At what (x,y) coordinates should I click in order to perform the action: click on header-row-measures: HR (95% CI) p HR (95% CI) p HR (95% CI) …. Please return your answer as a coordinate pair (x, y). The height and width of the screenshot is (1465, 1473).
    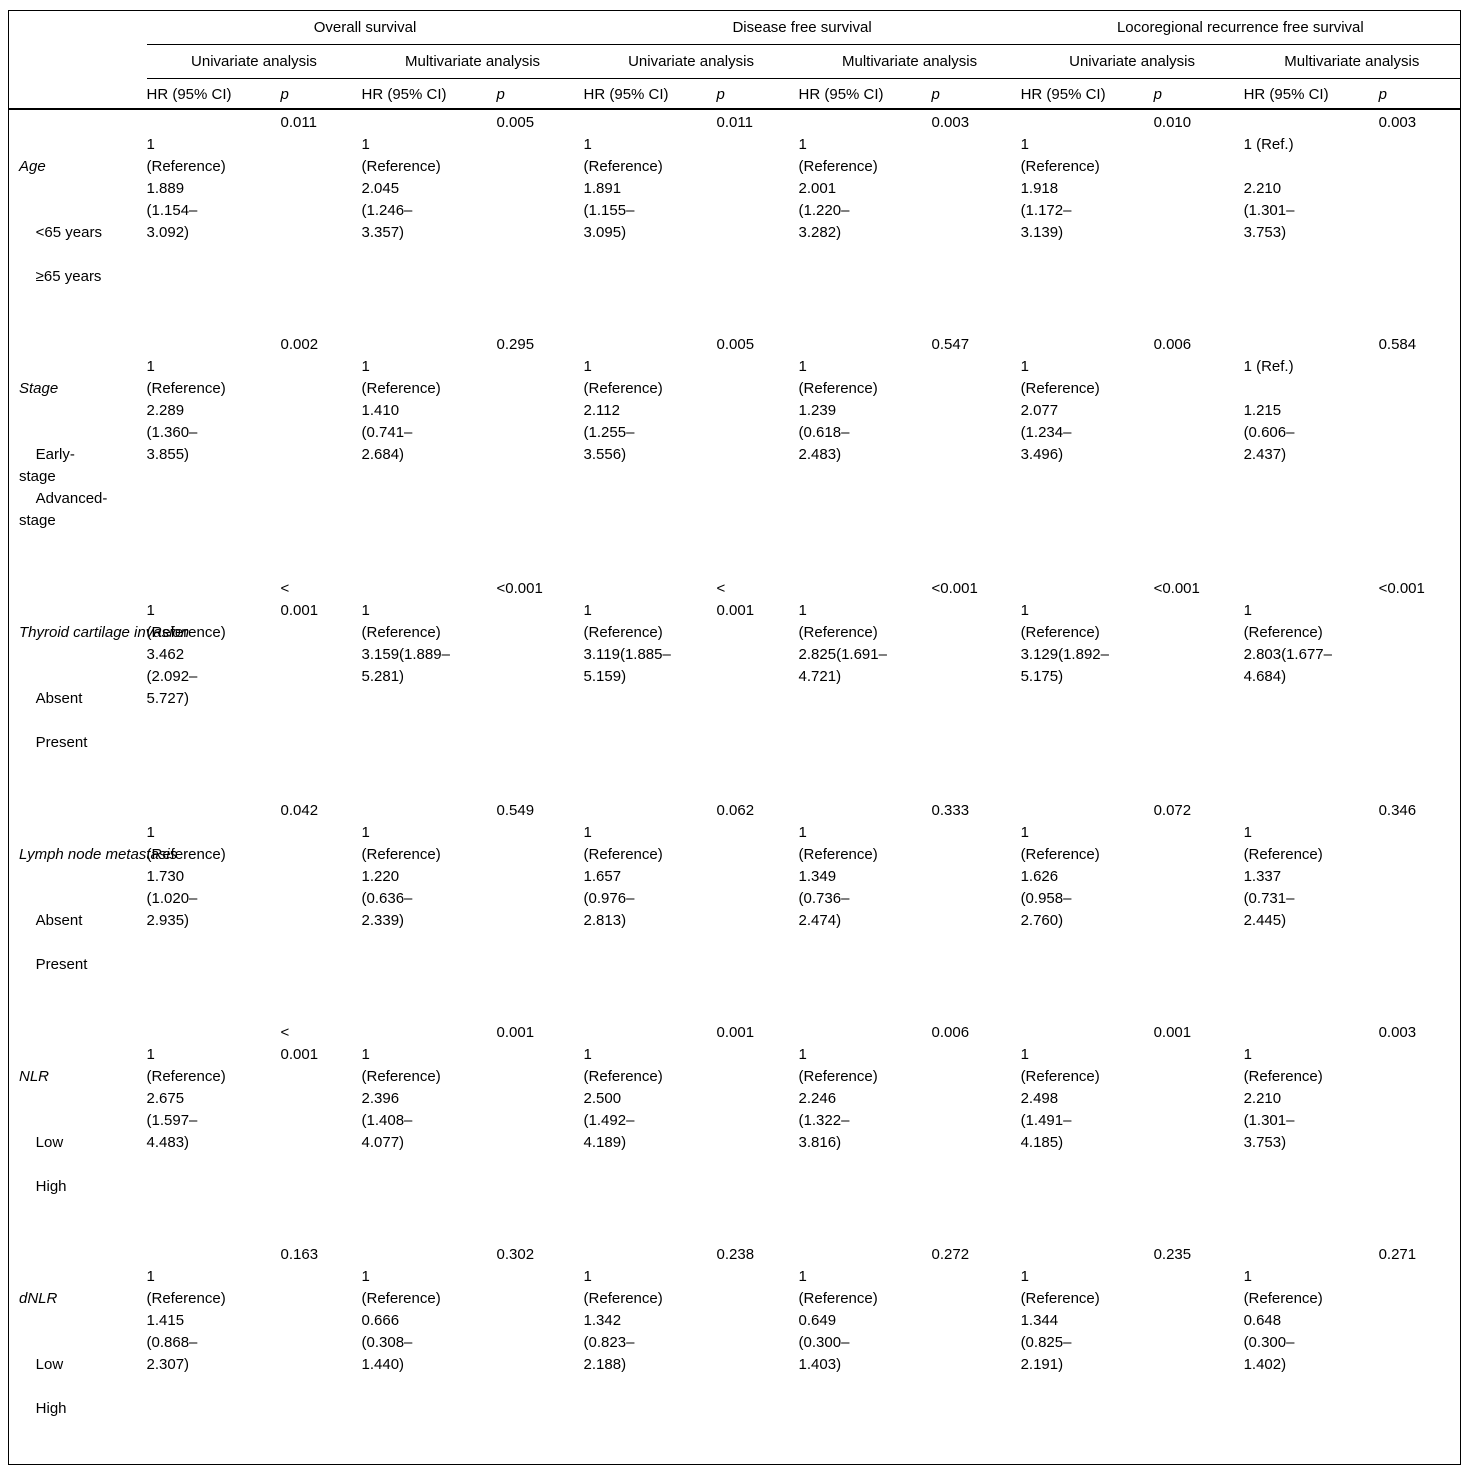
    Looking at the image, I should click on (734, 94).